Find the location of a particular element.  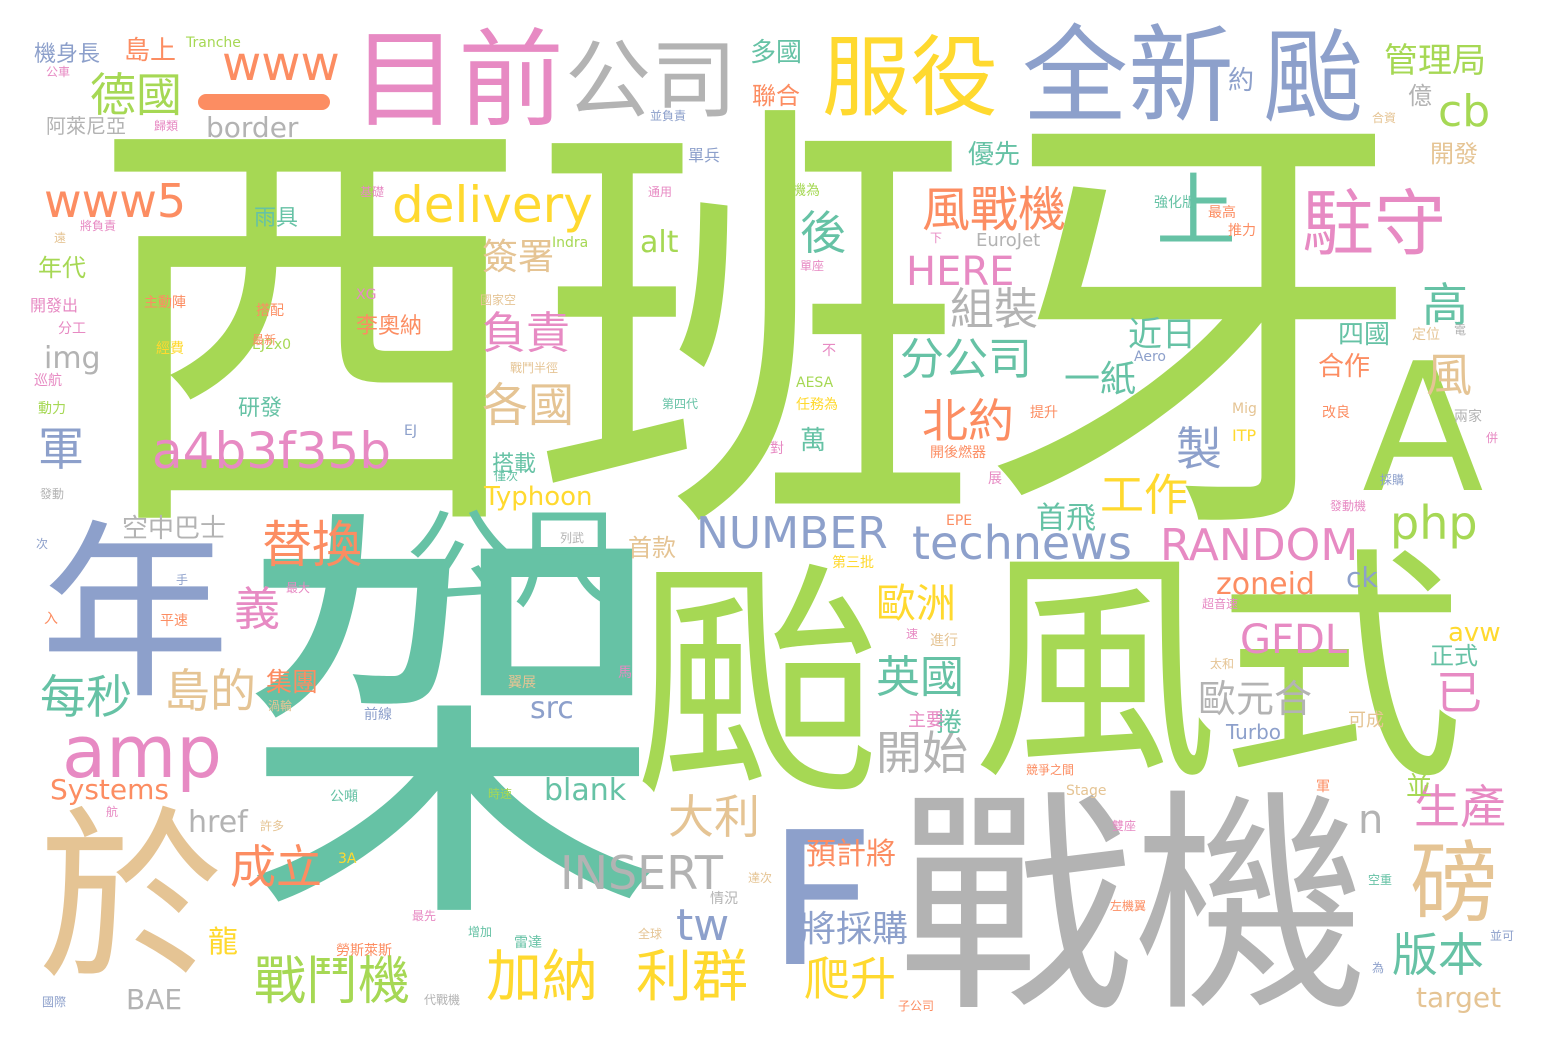

word: 聯合 is located at coordinates (776, 96).